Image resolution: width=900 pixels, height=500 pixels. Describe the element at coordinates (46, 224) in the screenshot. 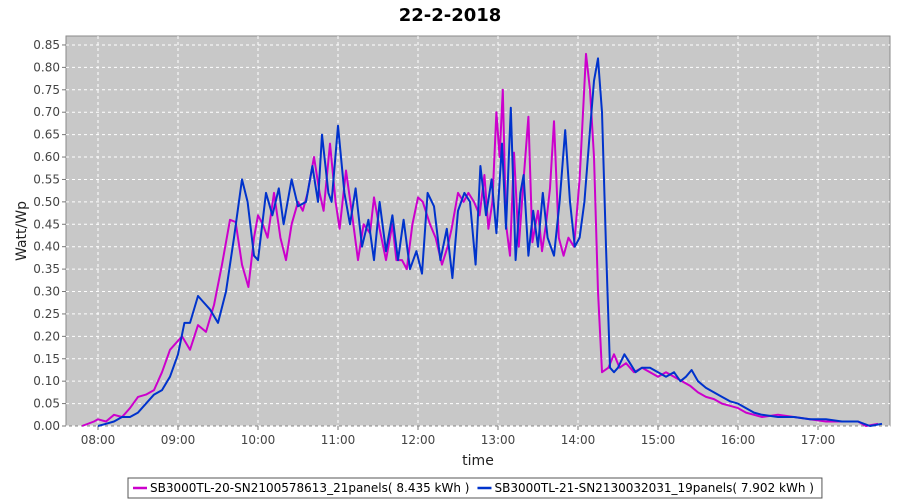

I see `y-tick-label: 0.45` at that location.